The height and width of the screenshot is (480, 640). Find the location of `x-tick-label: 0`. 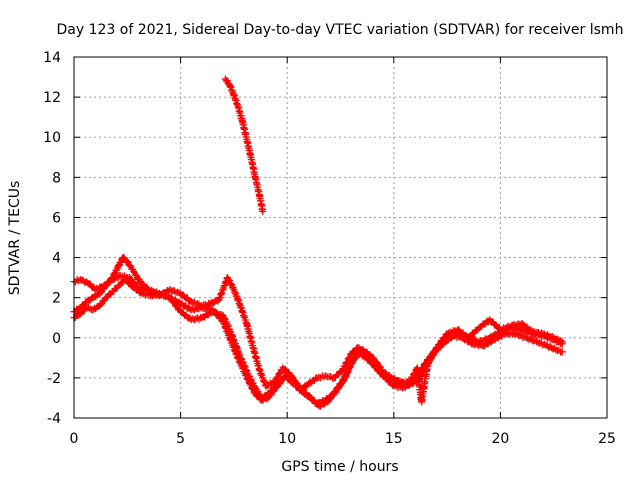

x-tick-label: 0 is located at coordinates (74, 439).